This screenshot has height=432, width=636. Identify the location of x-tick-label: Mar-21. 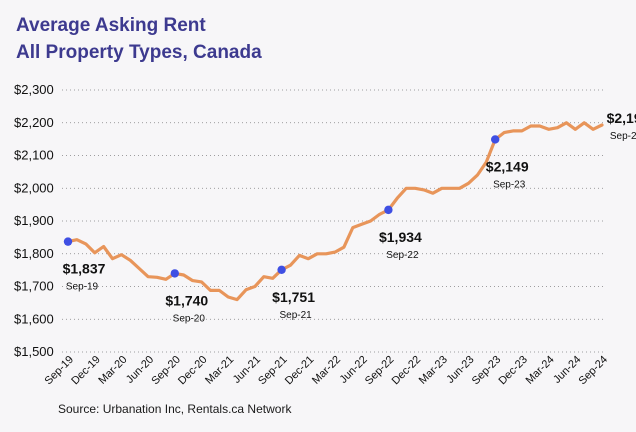
(219, 370).